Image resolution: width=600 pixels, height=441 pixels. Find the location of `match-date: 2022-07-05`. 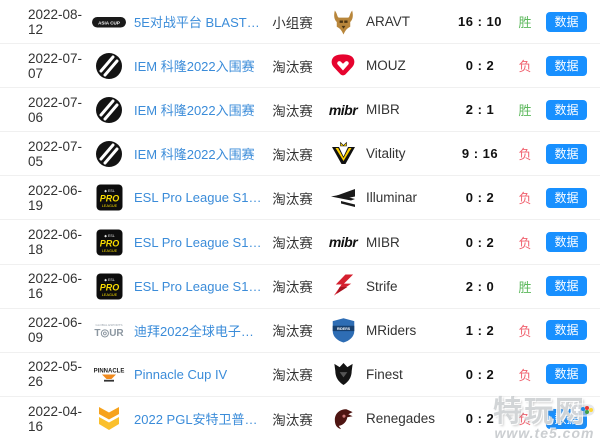

match-date: 2022-07-05 is located at coordinates (55, 153).